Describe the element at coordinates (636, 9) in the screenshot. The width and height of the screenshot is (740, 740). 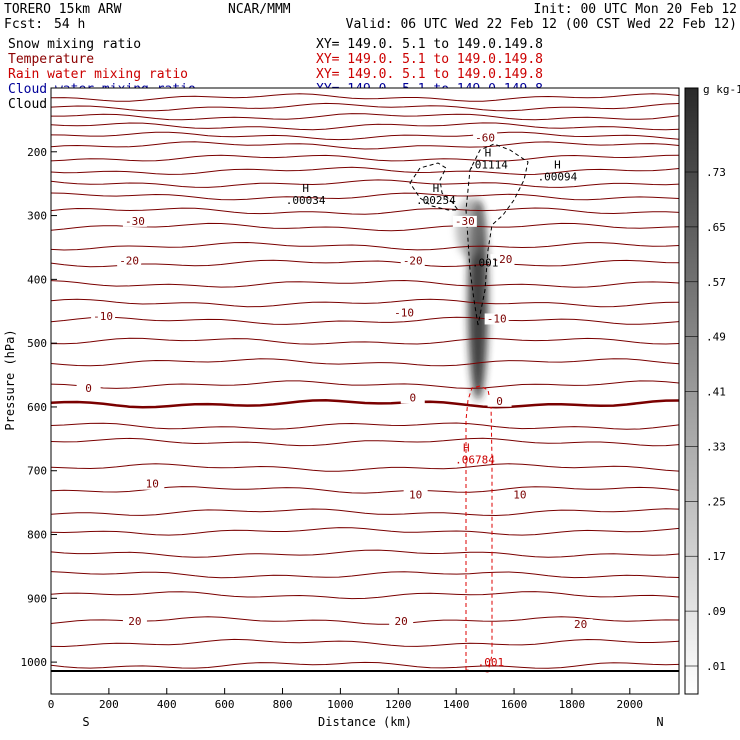
I see `init-time: Init: 00 UTC Mon 20 Feb 12` at that location.